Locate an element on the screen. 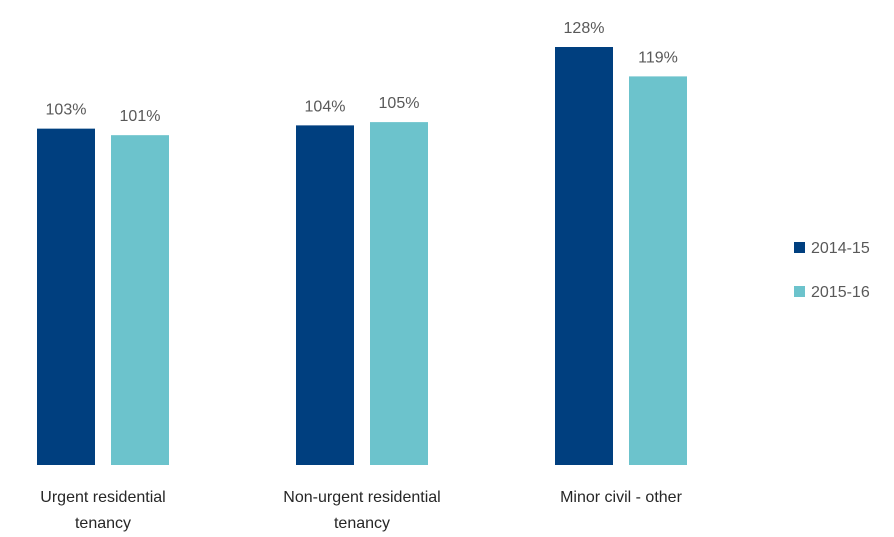  data-label-2014-15-0: 103% is located at coordinates (66, 110).